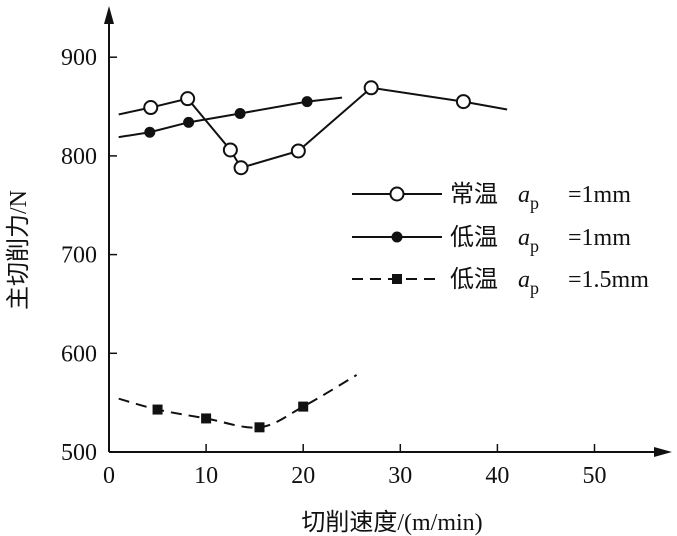  Describe the element at coordinates (474, 194) in the screenshot. I see `legend-series-name: 常温` at that location.